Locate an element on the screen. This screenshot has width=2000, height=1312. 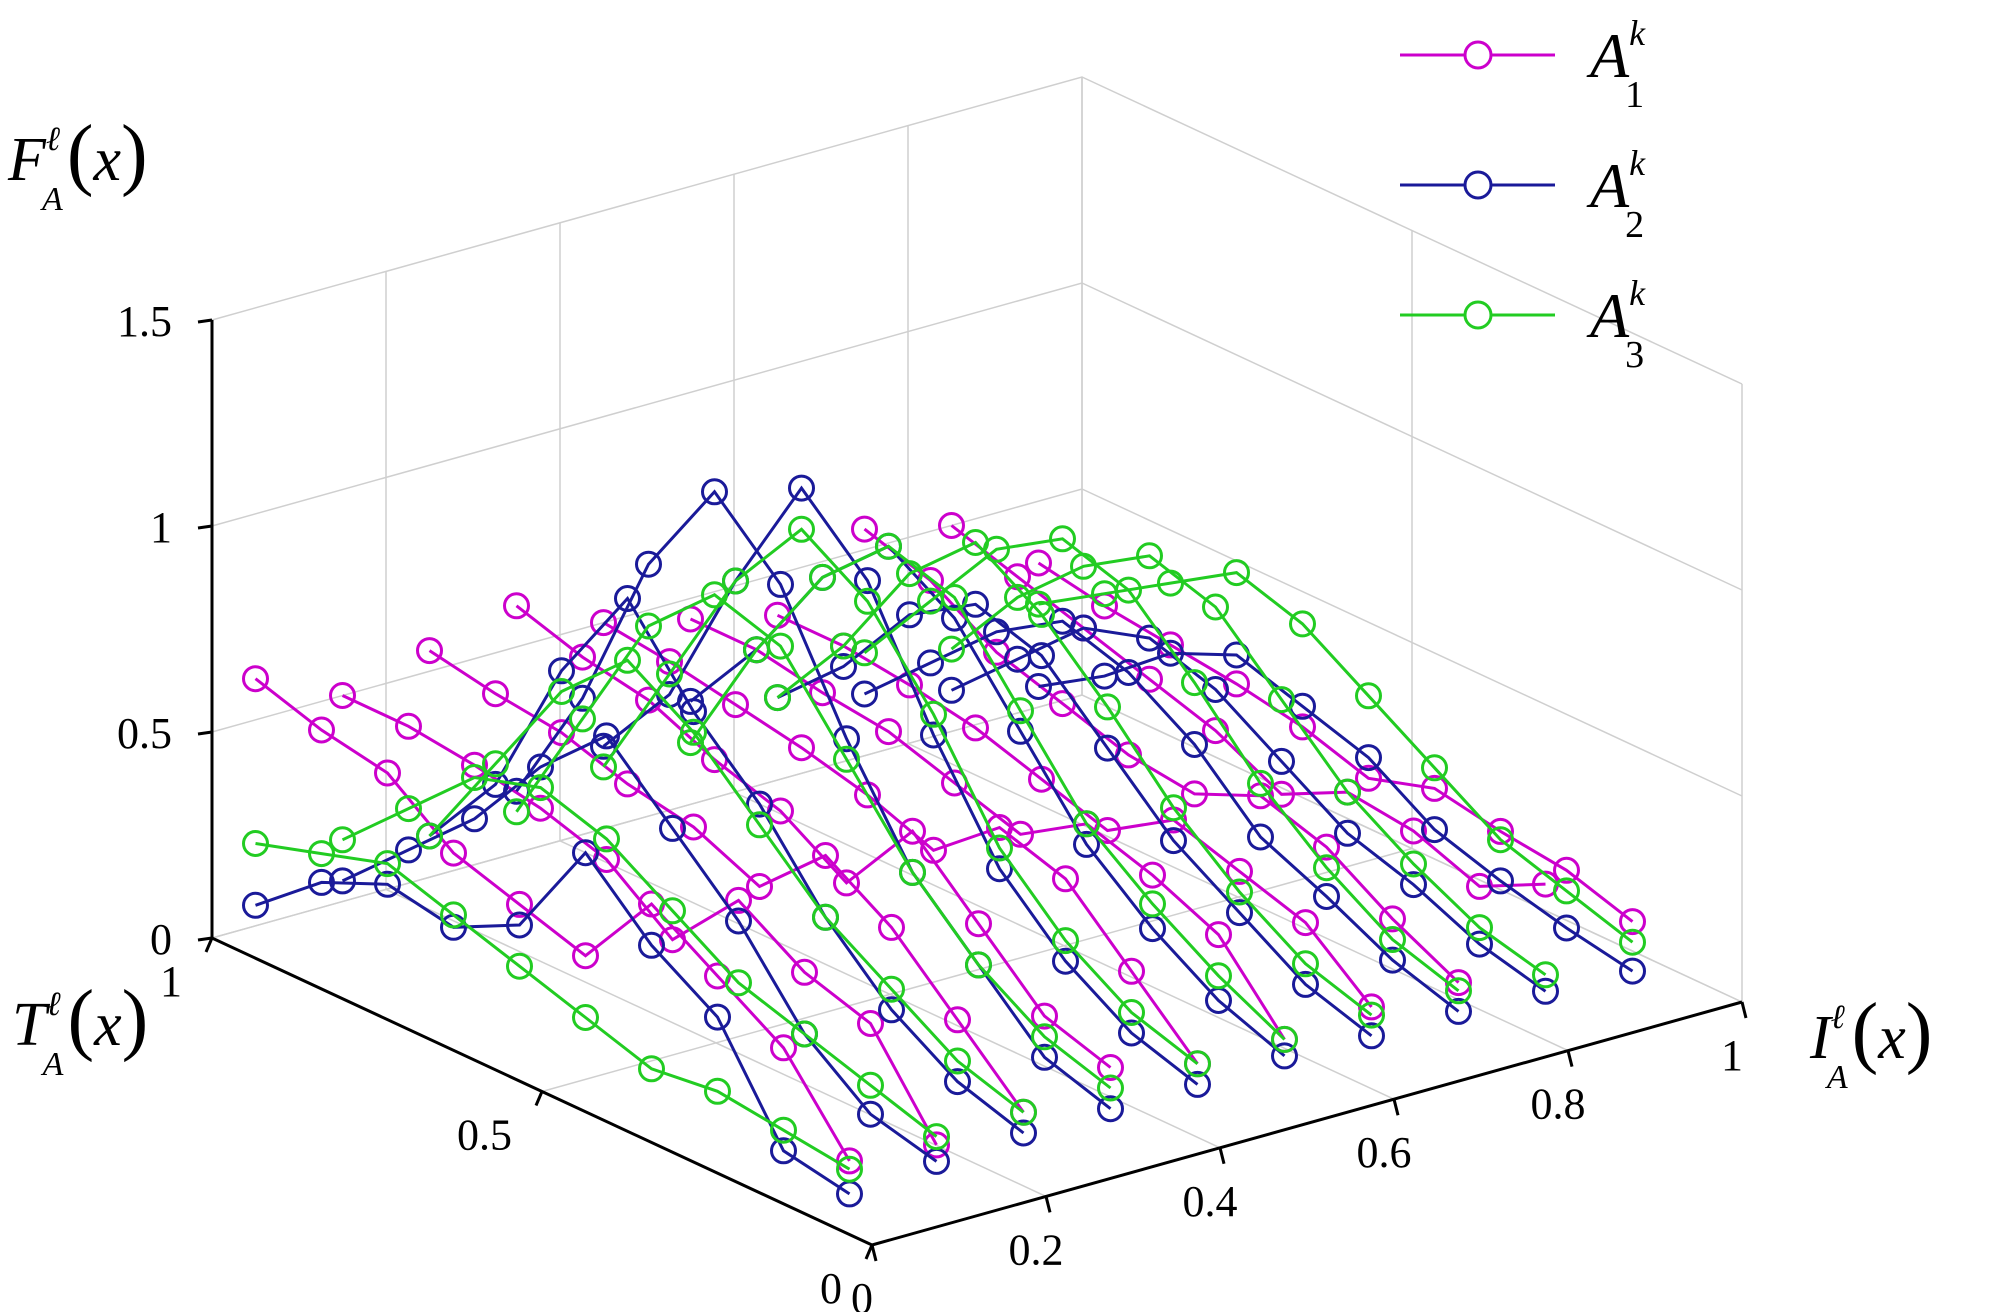
z-tick-label: 0 is located at coordinates (161, 939).